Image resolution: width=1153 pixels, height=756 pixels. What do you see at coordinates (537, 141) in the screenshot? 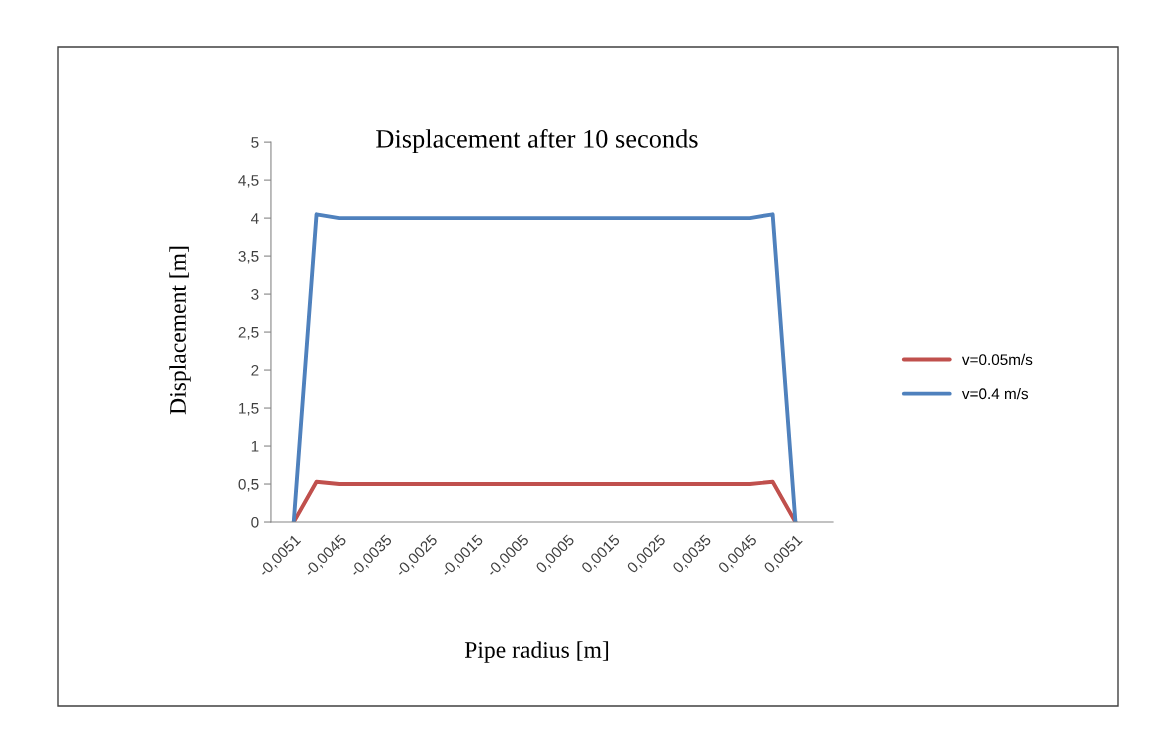
I see `chart-title: Displacement after 10 seconds` at bounding box center [537, 141].